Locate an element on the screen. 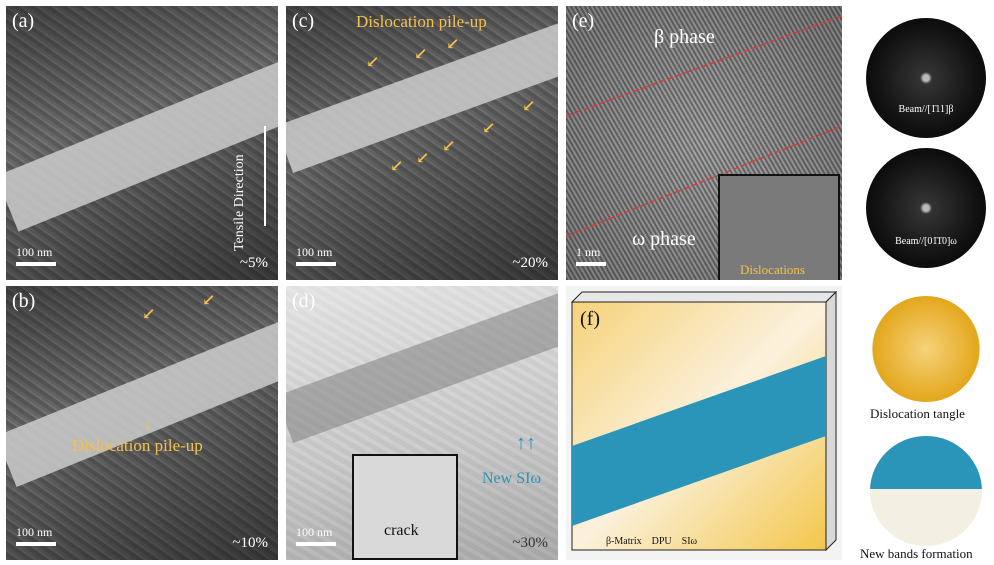  panel-letter: (c) is located at coordinates (303, 21).